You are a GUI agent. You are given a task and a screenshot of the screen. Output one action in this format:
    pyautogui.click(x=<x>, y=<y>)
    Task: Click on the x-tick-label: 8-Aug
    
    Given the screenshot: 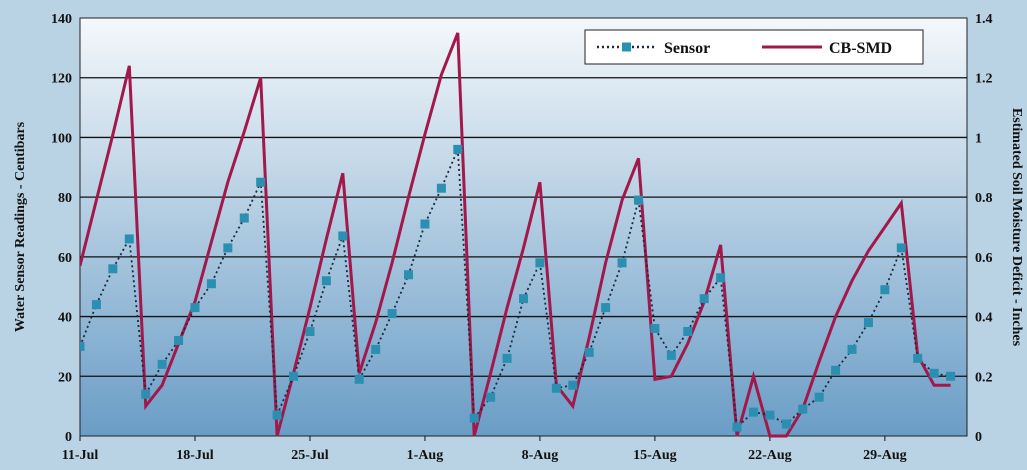 What is the action you would take?
    pyautogui.click(x=540, y=455)
    